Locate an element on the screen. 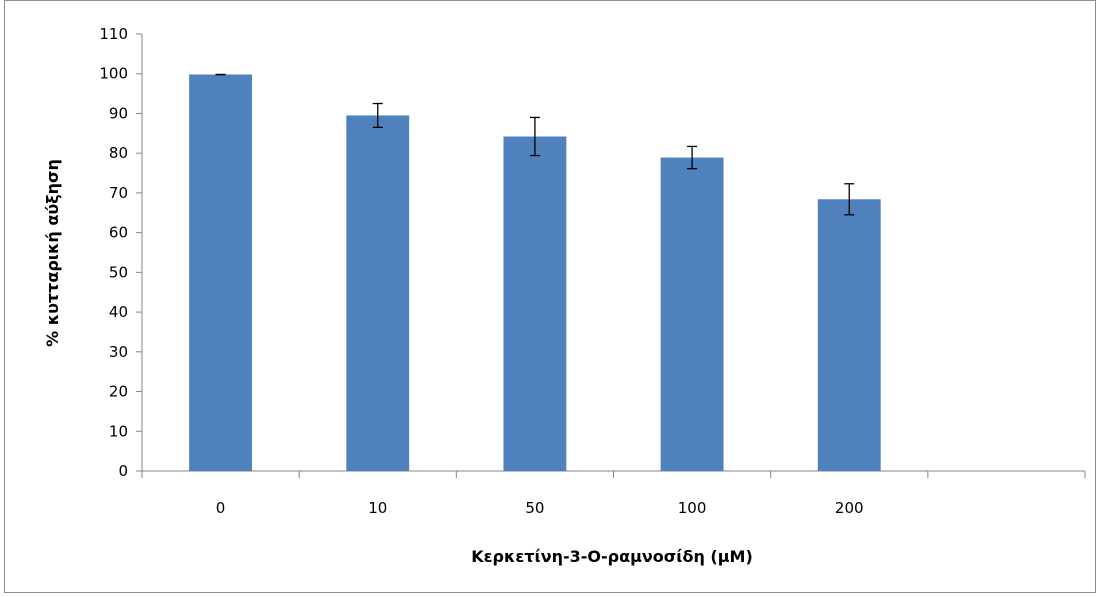  y-tick-label: 80 is located at coordinates (118, 153).